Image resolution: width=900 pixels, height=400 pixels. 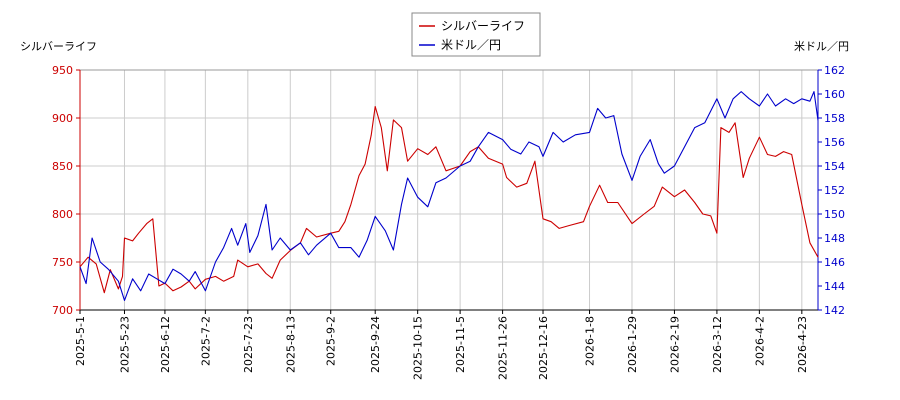 What do you see at coordinates (674, 344) in the screenshot?
I see `x-tick-label: 2026-2-19` at bounding box center [674, 344].